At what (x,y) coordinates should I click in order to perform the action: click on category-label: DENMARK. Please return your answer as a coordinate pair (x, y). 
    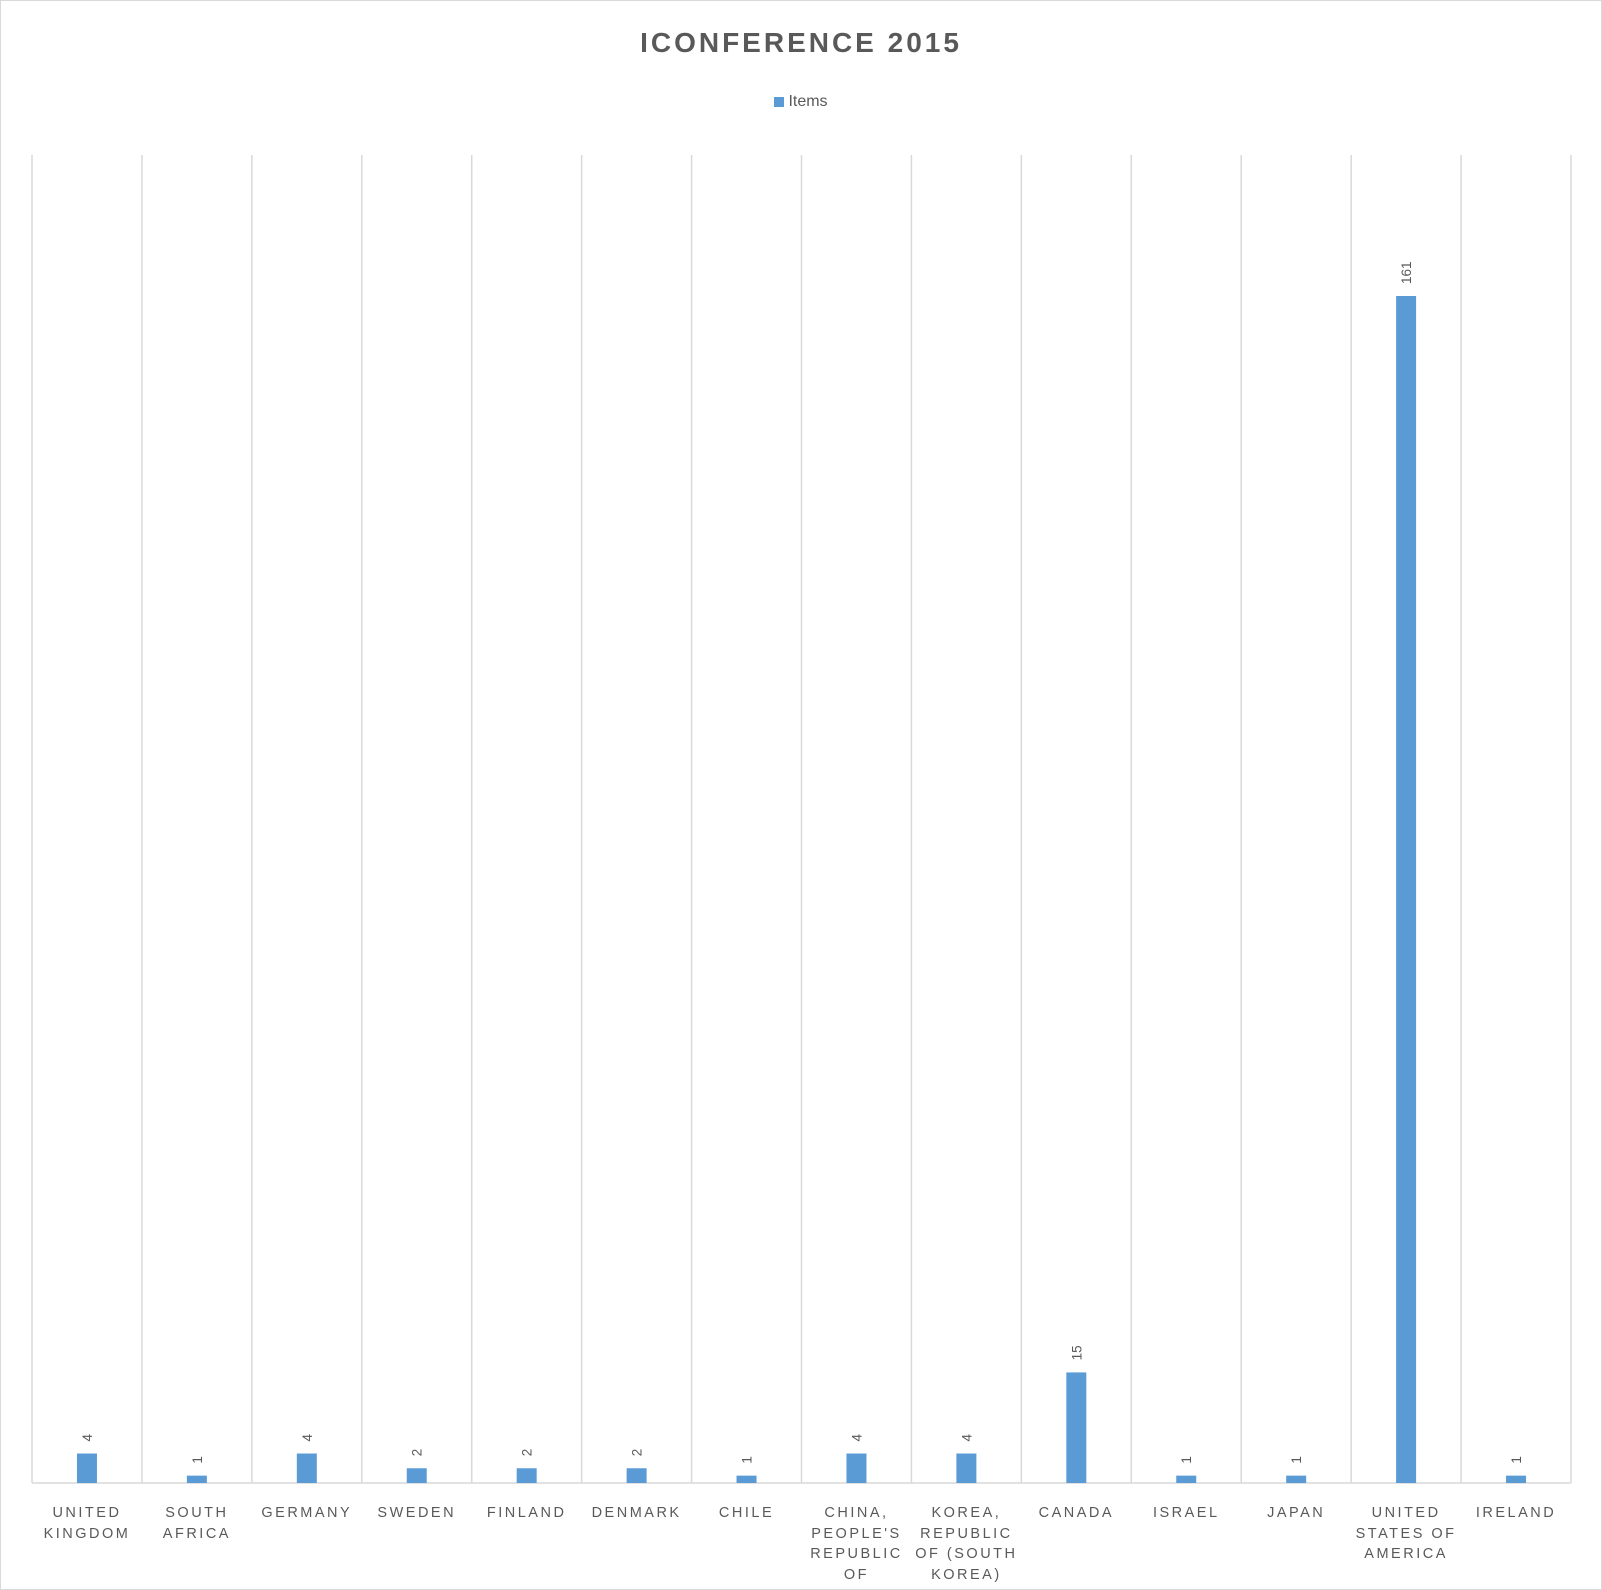
    Looking at the image, I should click on (636, 1513).